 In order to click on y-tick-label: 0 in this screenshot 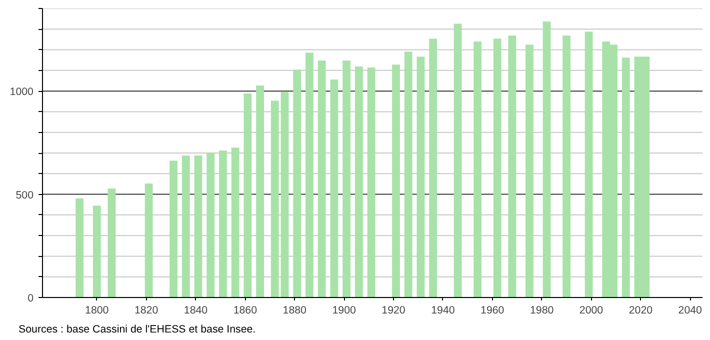, I will do `click(31, 298)`.